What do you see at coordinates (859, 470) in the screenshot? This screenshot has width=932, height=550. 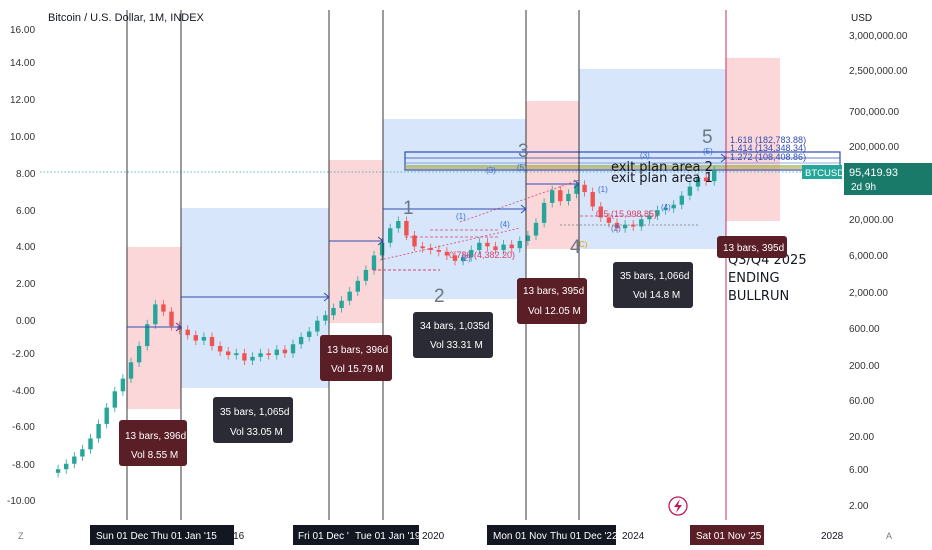 I see `right-tick-11: 6.00` at bounding box center [859, 470].